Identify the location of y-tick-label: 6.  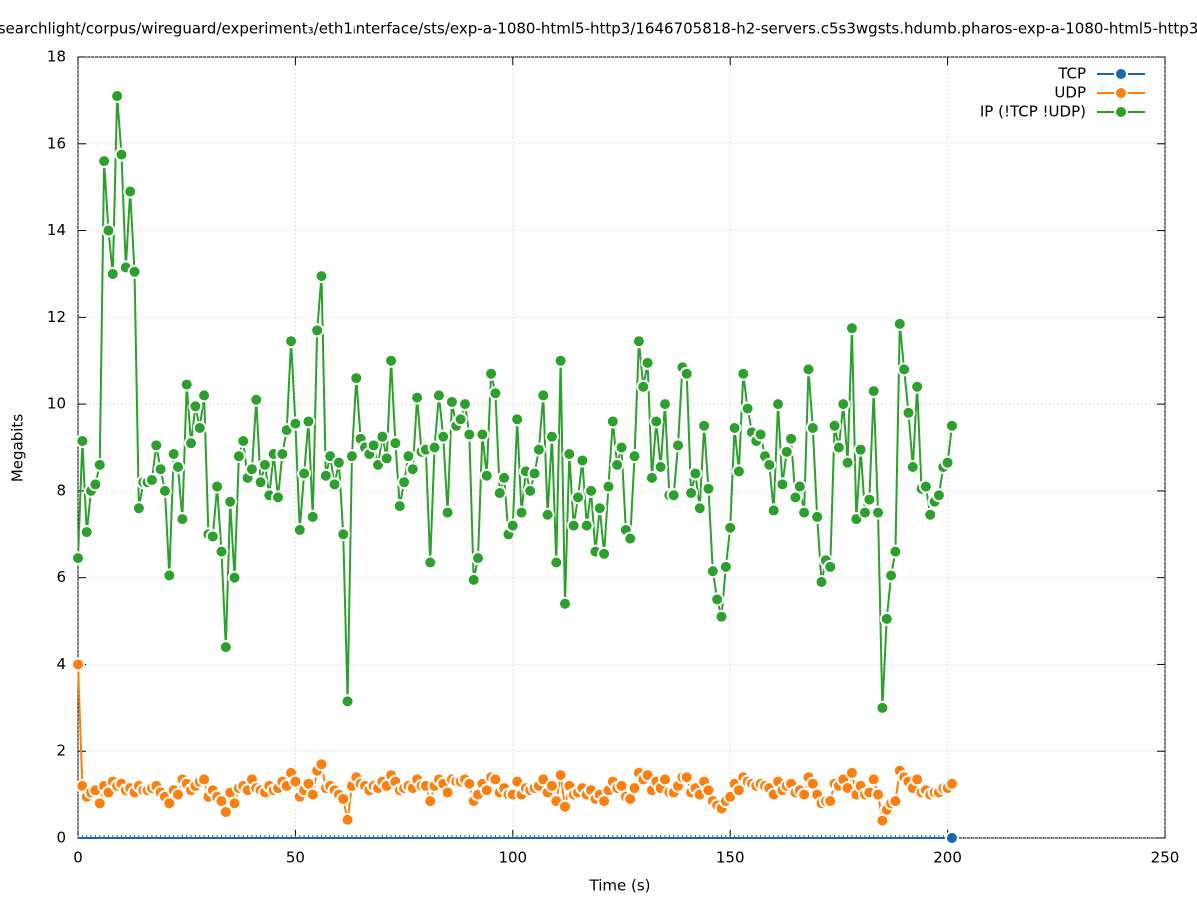
(61, 577).